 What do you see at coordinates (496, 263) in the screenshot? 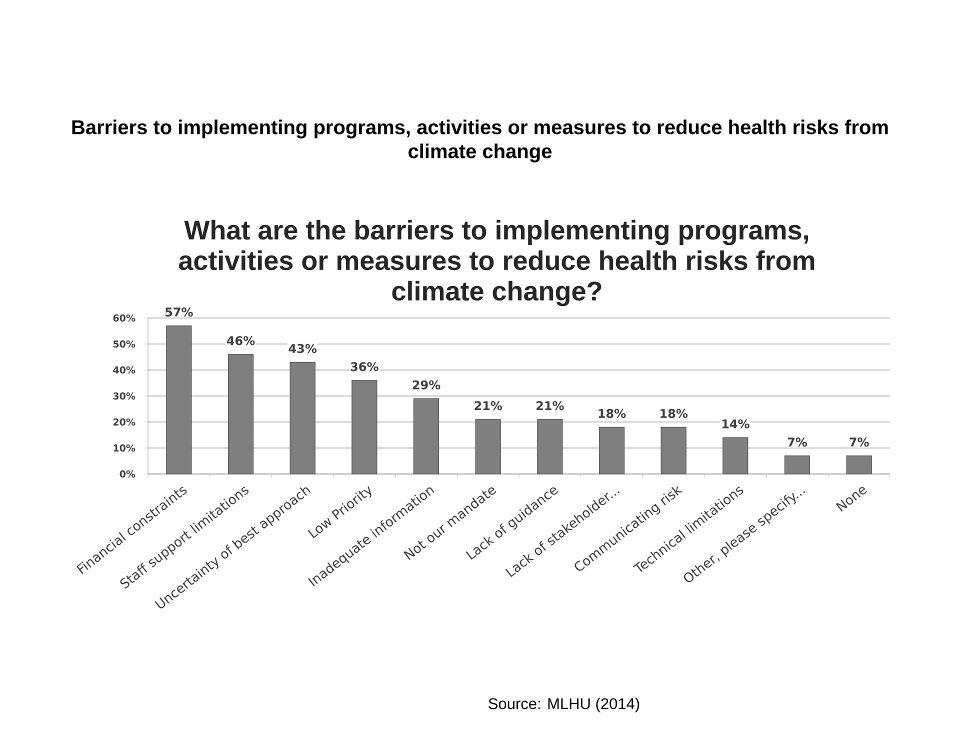
I see `chart-subtitle: What are the barriers to implementing programs, activities or measures to reduce health risks from climate change?` at bounding box center [496, 263].